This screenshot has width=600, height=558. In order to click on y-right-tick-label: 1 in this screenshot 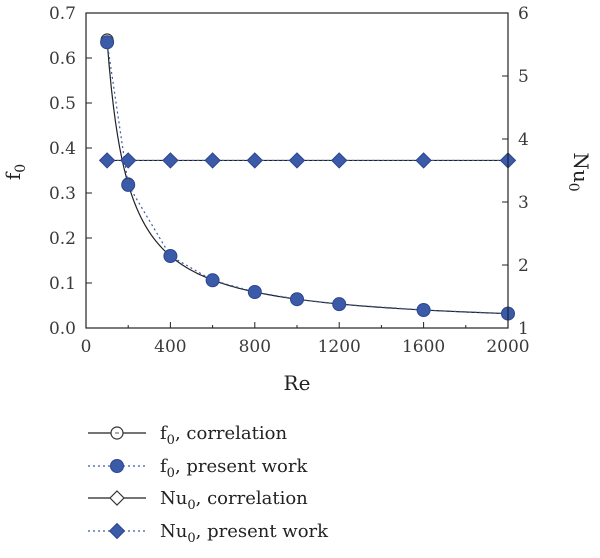, I will do `click(523, 329)`.